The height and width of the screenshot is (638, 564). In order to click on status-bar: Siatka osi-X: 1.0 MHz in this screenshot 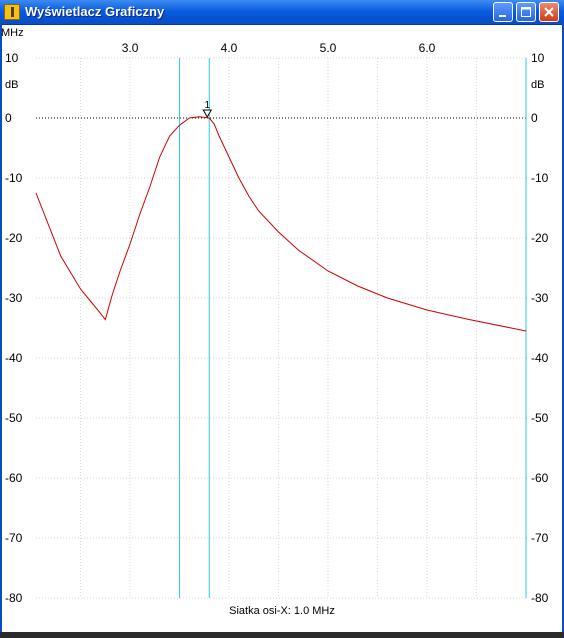, I will do `click(282, 611)`.